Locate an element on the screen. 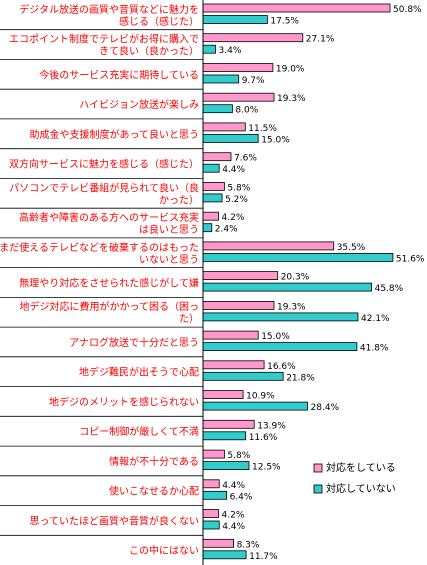  legend-label-series-2: 対応していない is located at coordinates (361, 488).